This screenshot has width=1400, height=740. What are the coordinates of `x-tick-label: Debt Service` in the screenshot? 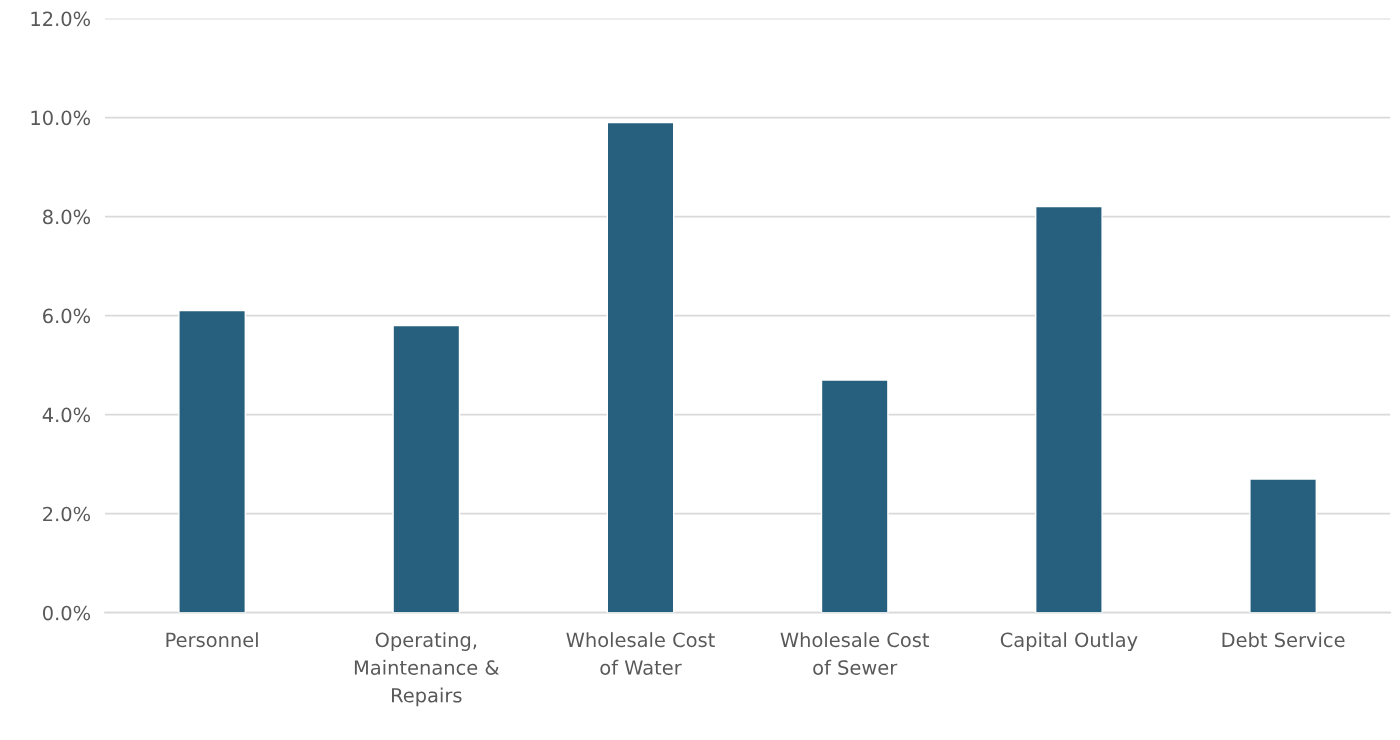 It's located at (1283, 640).